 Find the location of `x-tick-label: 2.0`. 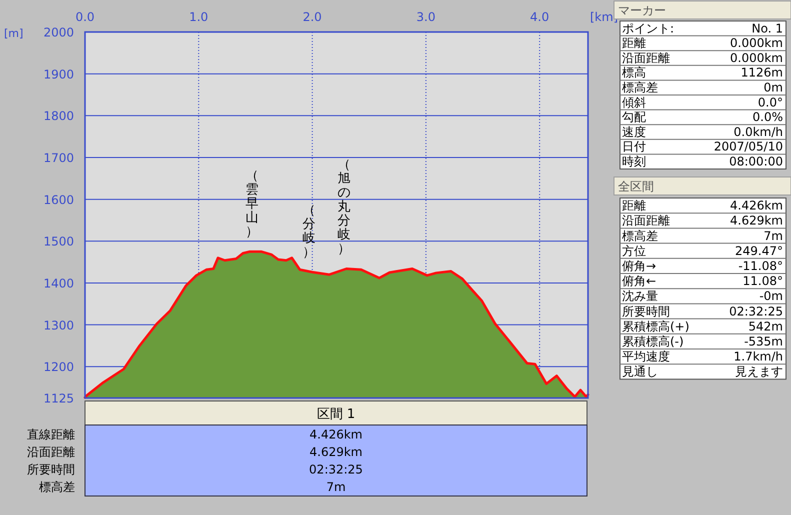

x-tick-label: 2.0 is located at coordinates (312, 17).